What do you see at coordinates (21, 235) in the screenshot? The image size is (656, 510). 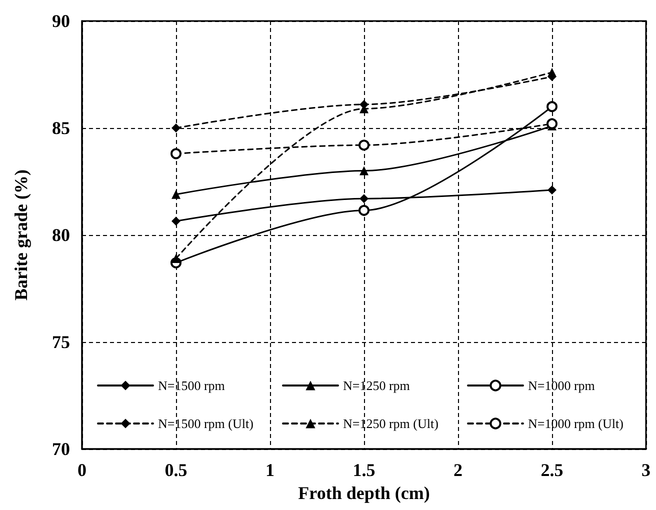 I see `y-axis-title: Barite grade (%)` at bounding box center [21, 235].